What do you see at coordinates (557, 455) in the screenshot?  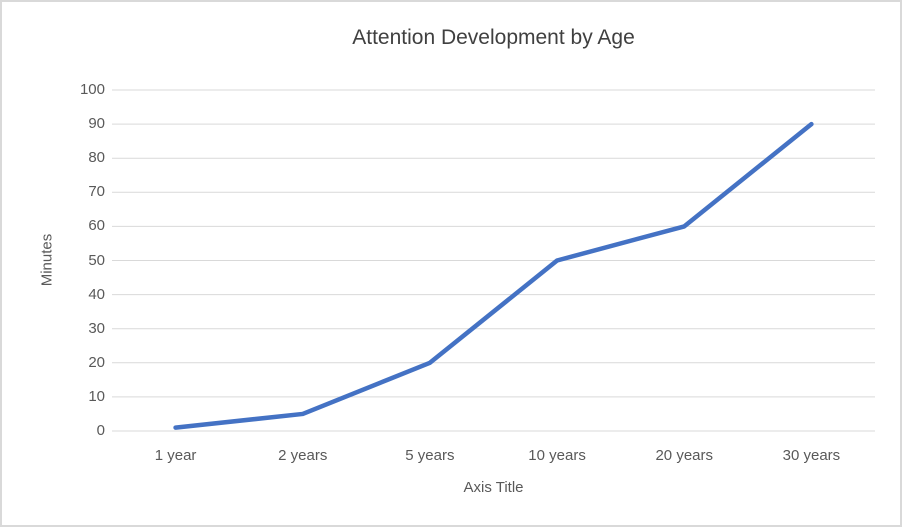 I see `x-tick-label: 10 years` at bounding box center [557, 455].